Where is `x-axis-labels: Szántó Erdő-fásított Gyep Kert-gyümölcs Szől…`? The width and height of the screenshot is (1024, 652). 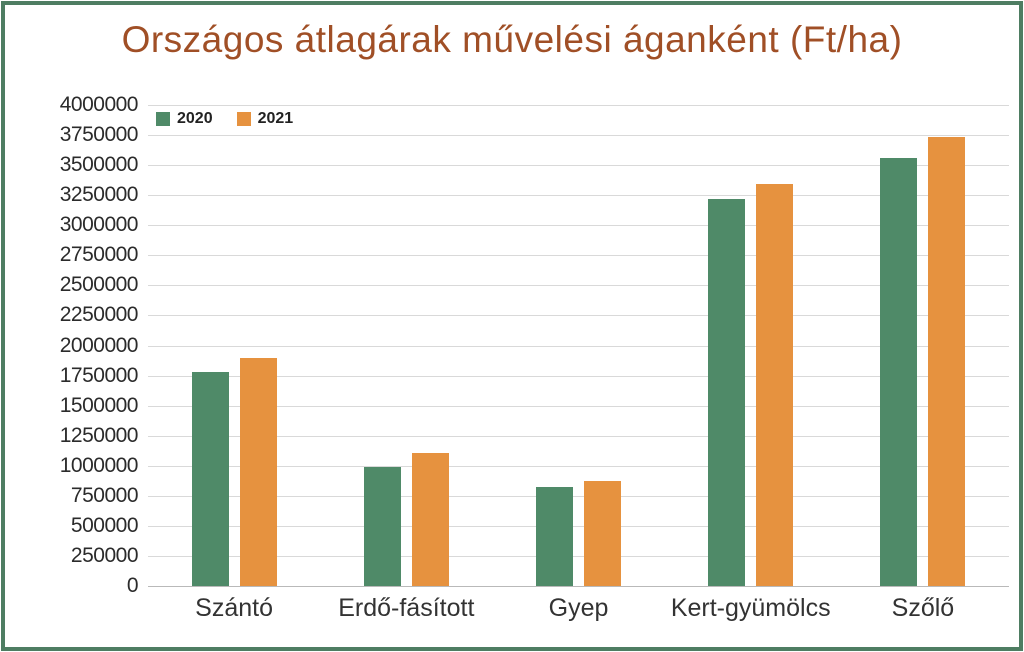
x-axis-labels: Szántó Erdő-fásított Gyep Kert-gyümölcs Szől… is located at coordinates (578, 608).